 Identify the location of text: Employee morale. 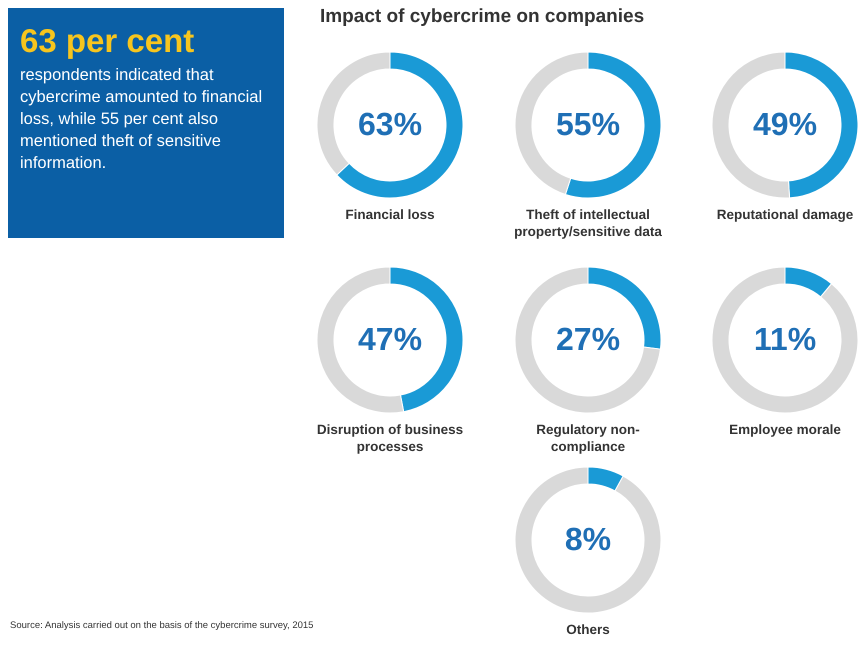
(785, 429).